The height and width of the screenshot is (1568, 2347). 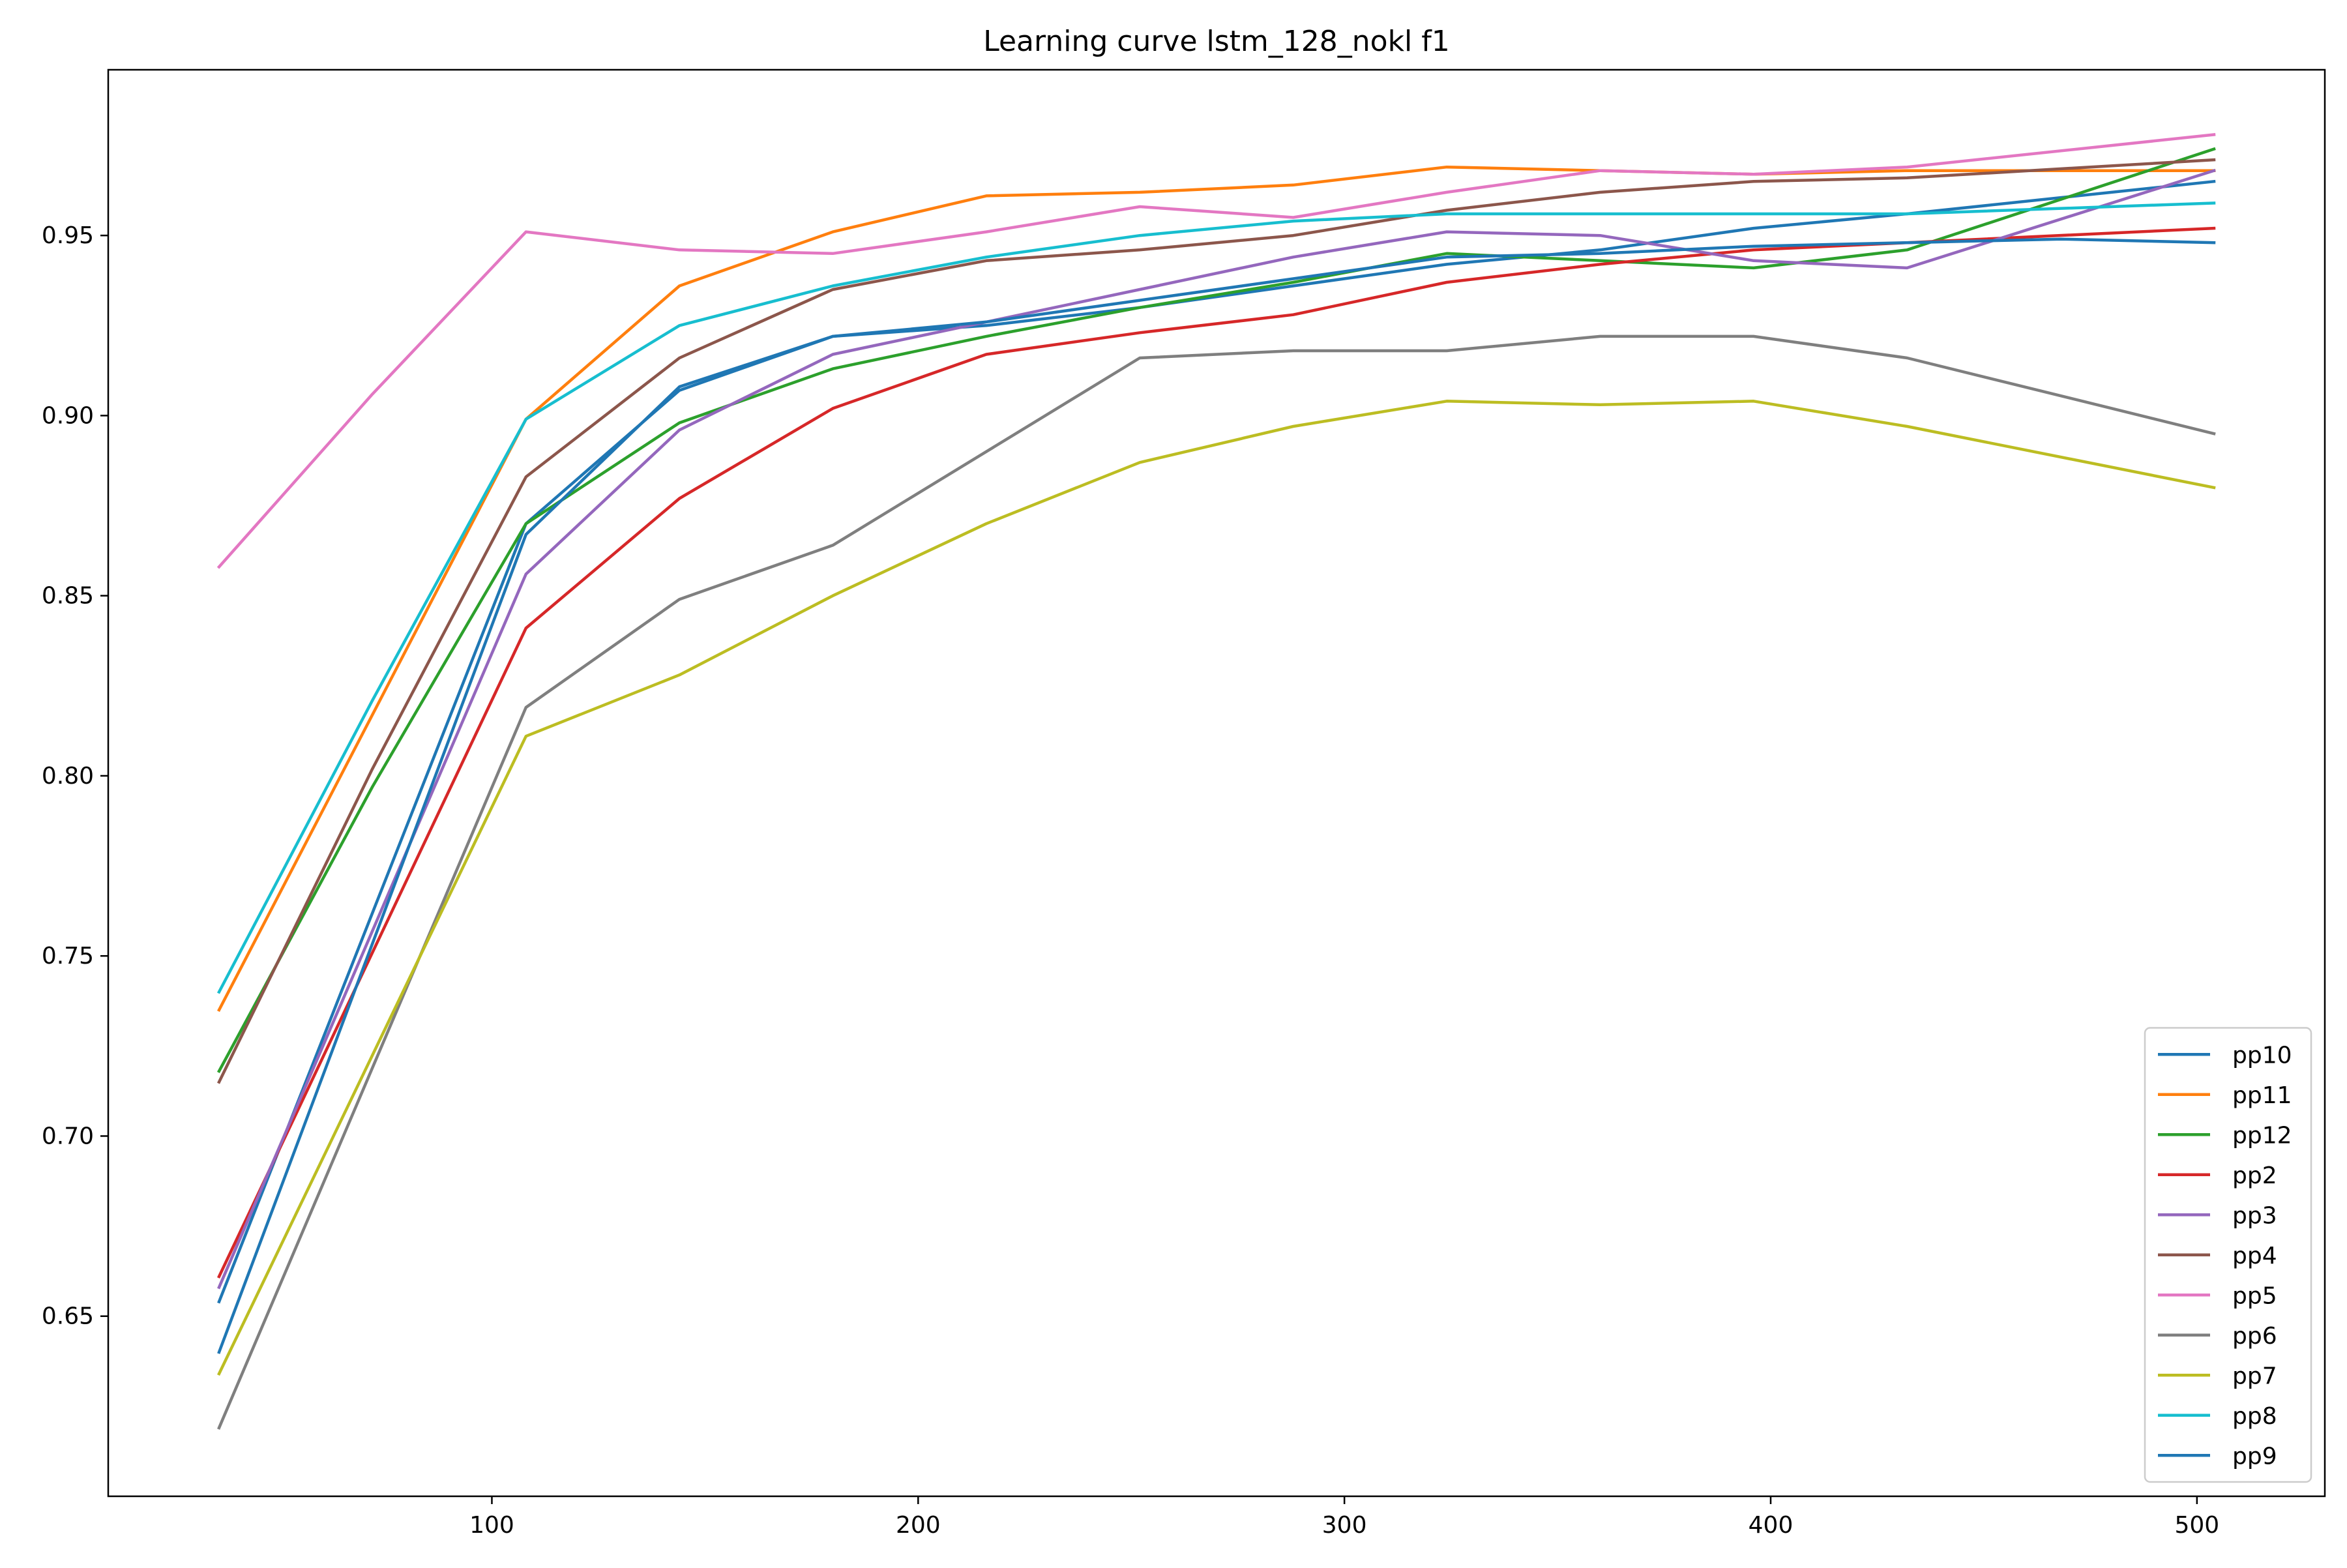 I want to click on x-tick-label: 500, so click(x=2196, y=1525).